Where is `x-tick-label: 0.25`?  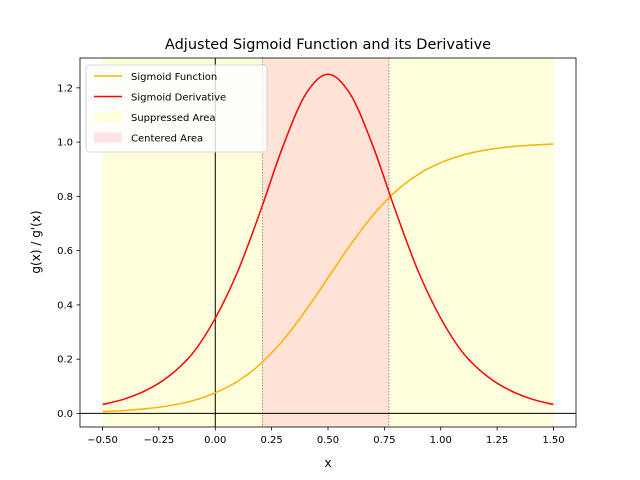
x-tick-label: 0.25 is located at coordinates (272, 440).